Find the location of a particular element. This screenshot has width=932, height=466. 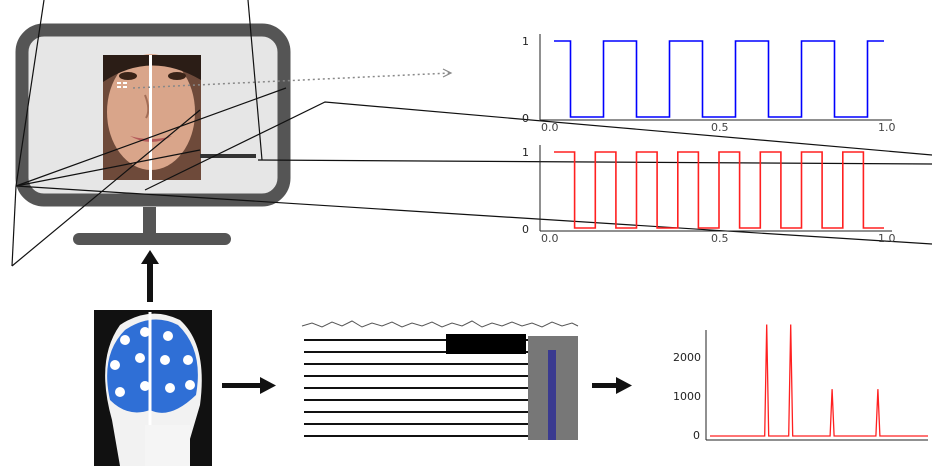

blue-xtick-1: 0.5 is located at coordinates (720, 127).